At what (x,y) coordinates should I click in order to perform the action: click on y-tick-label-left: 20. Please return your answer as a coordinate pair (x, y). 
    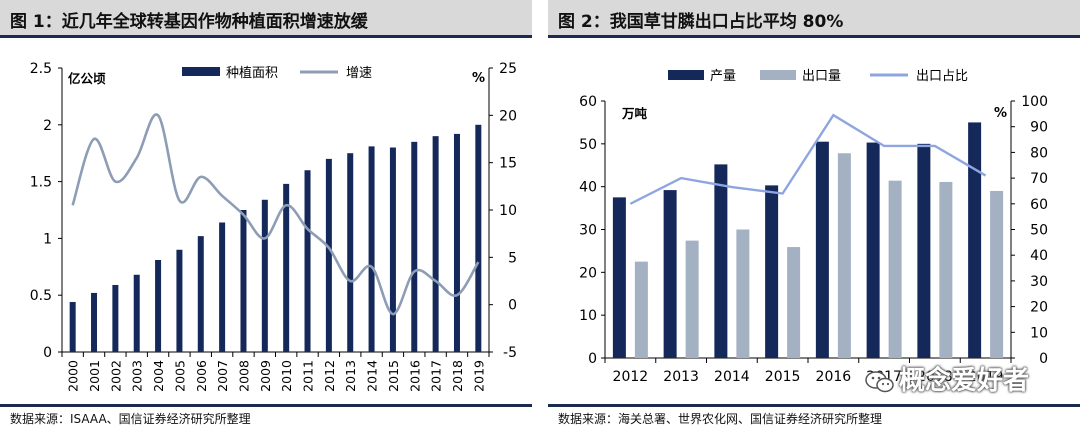
    Looking at the image, I should click on (588, 273).